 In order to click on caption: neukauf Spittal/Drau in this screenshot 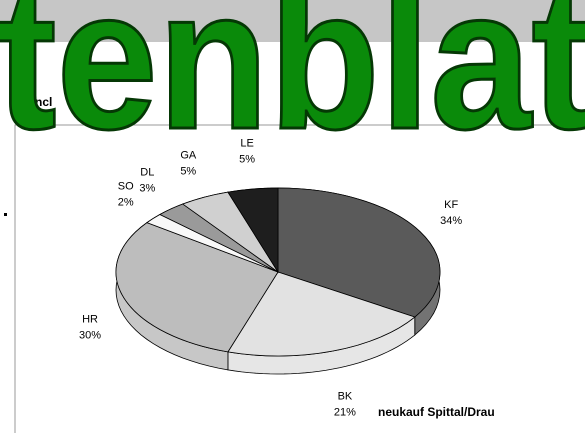, I will do `click(436, 412)`.